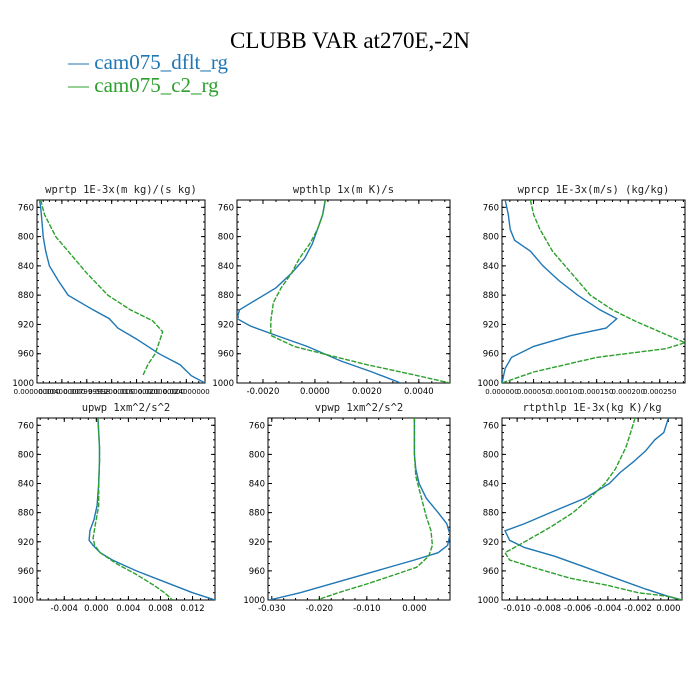 The width and height of the screenshot is (700, 700). I want to click on legend-swatch-c2: —, so click(81, 85).